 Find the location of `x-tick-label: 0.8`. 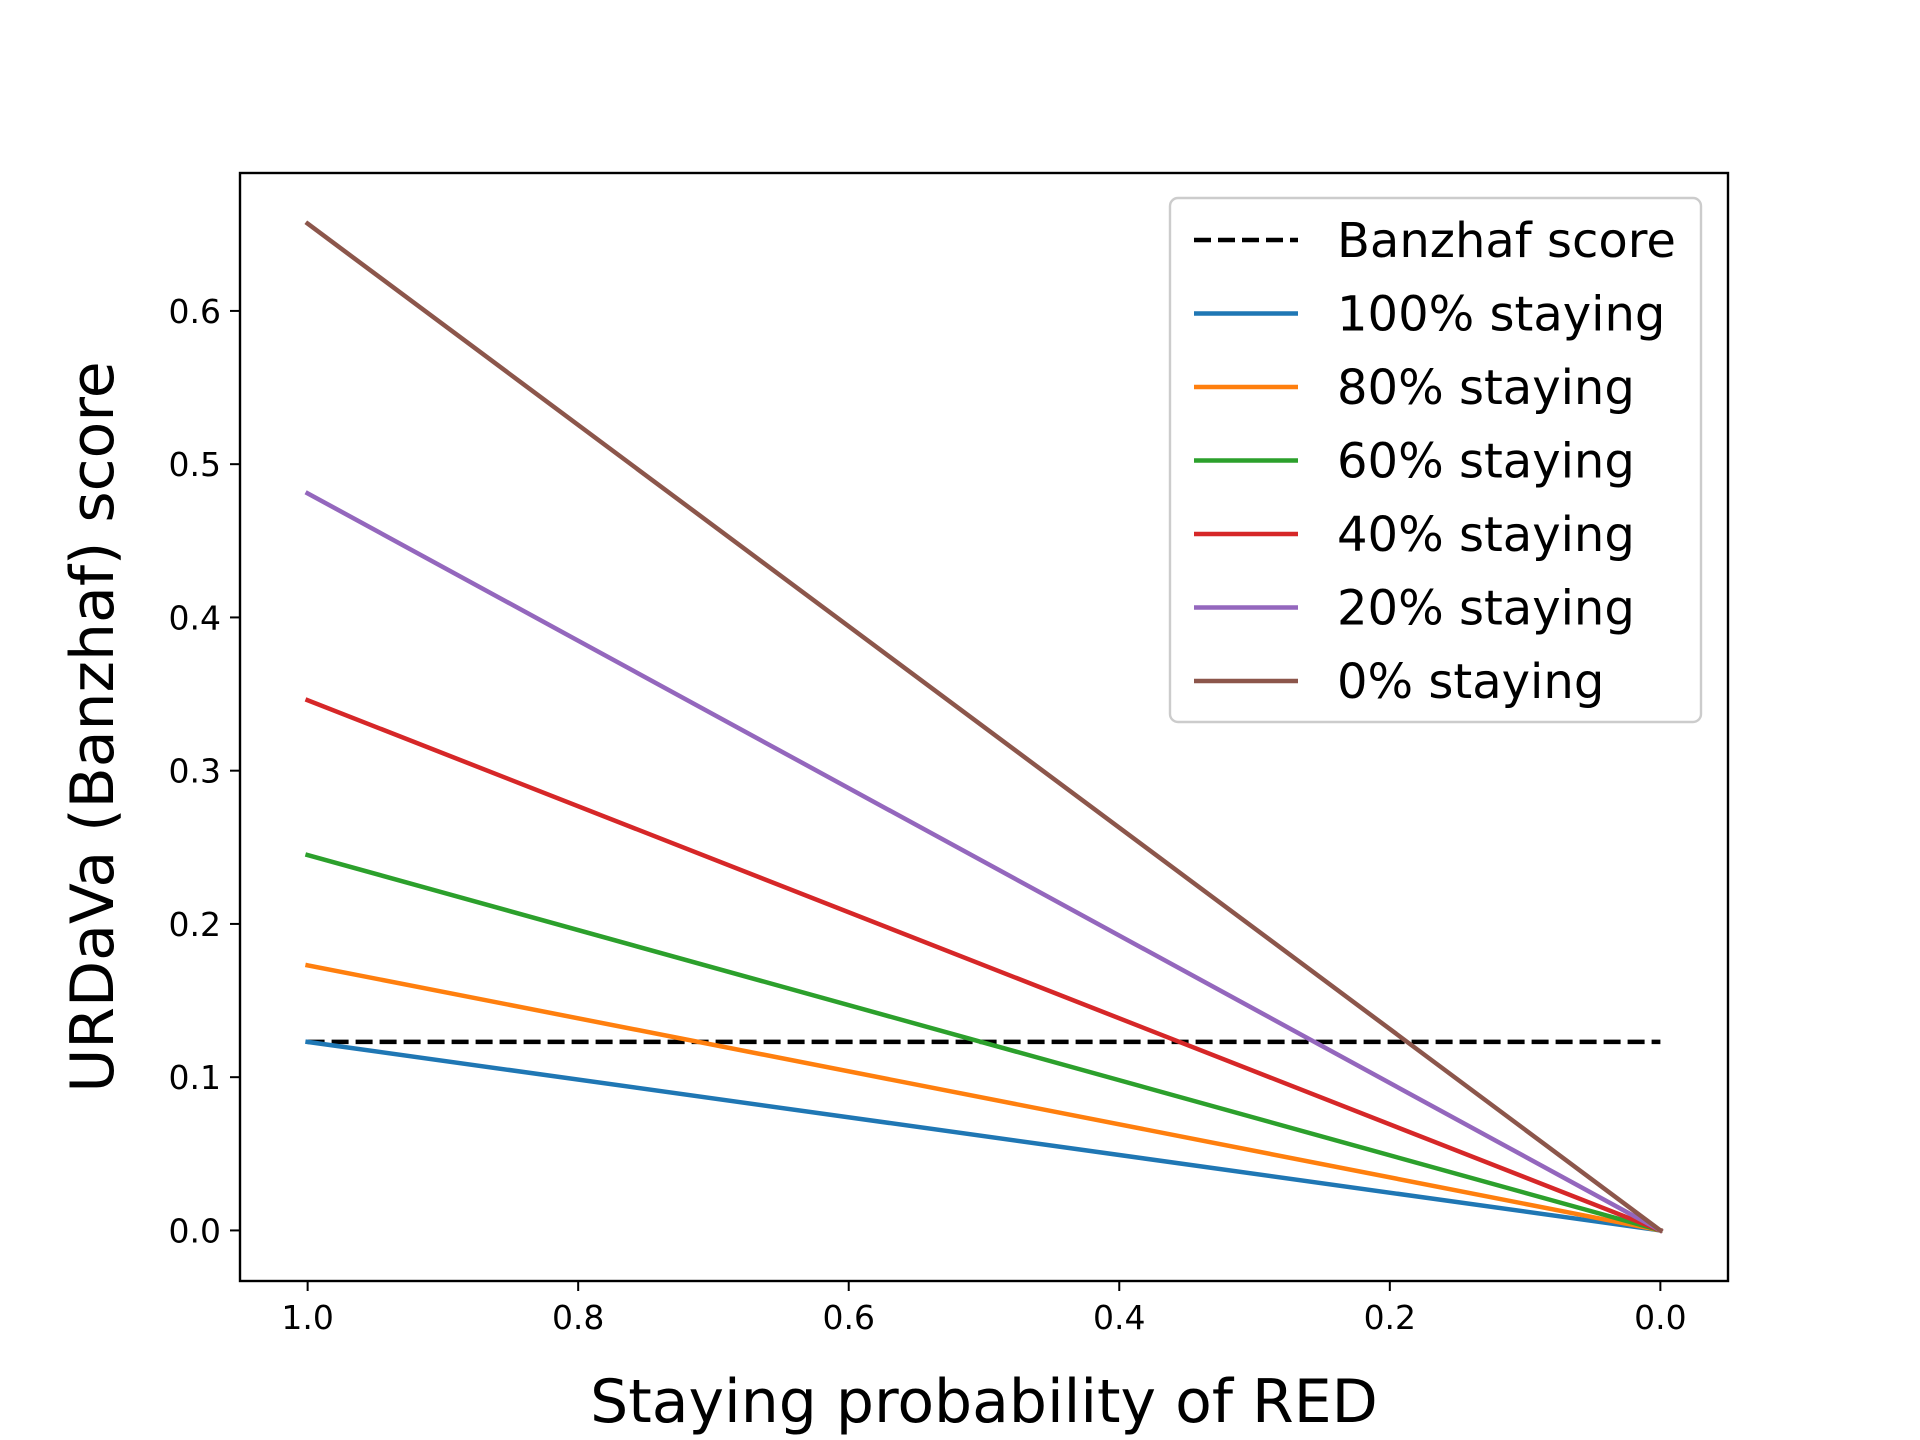

x-tick-label: 0.8 is located at coordinates (578, 1317).